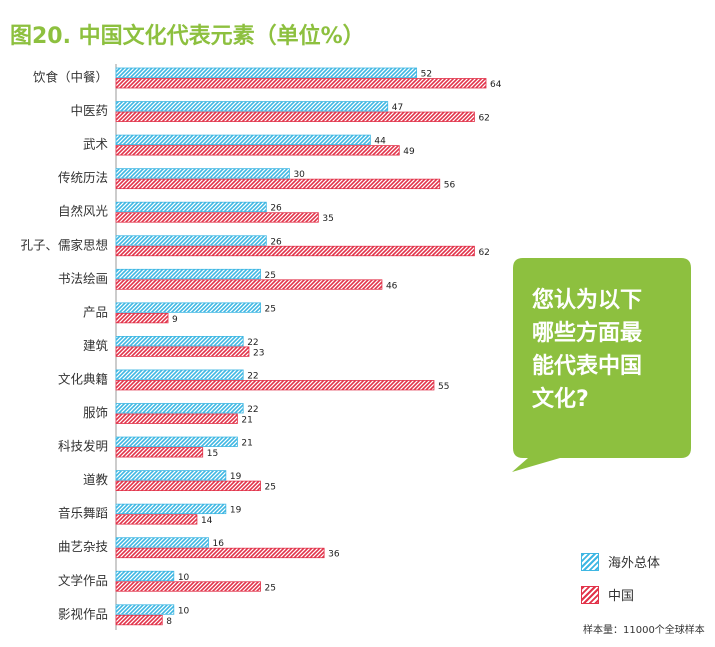 The height and width of the screenshot is (647, 715). I want to click on value-label-china: 21, so click(246, 421).